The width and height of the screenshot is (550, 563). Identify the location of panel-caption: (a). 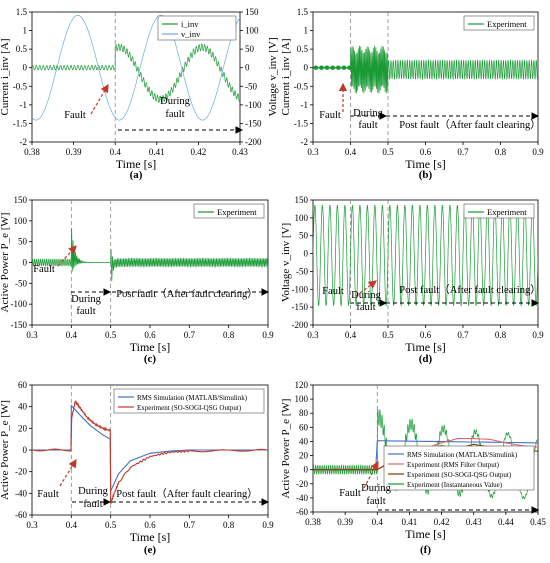
(136, 175).